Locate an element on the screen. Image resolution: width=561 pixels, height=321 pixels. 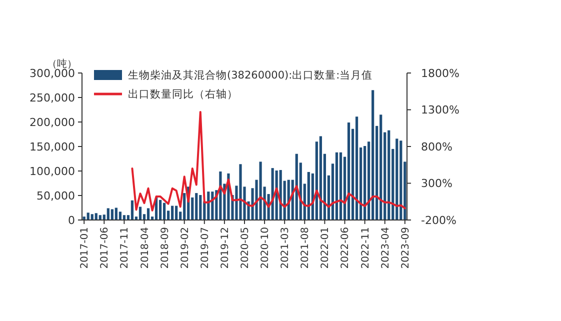
x-tick-label: 2020-05 is located at coordinates (245, 248).